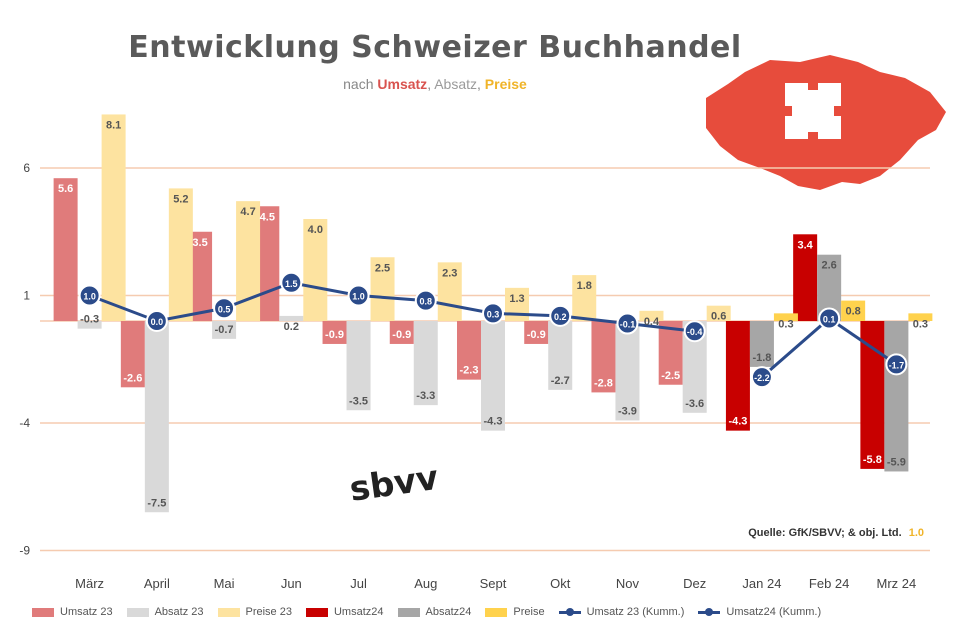 The width and height of the screenshot is (960, 635). What do you see at coordinates (157, 583) in the screenshot?
I see `x-tick-label: April` at bounding box center [157, 583].